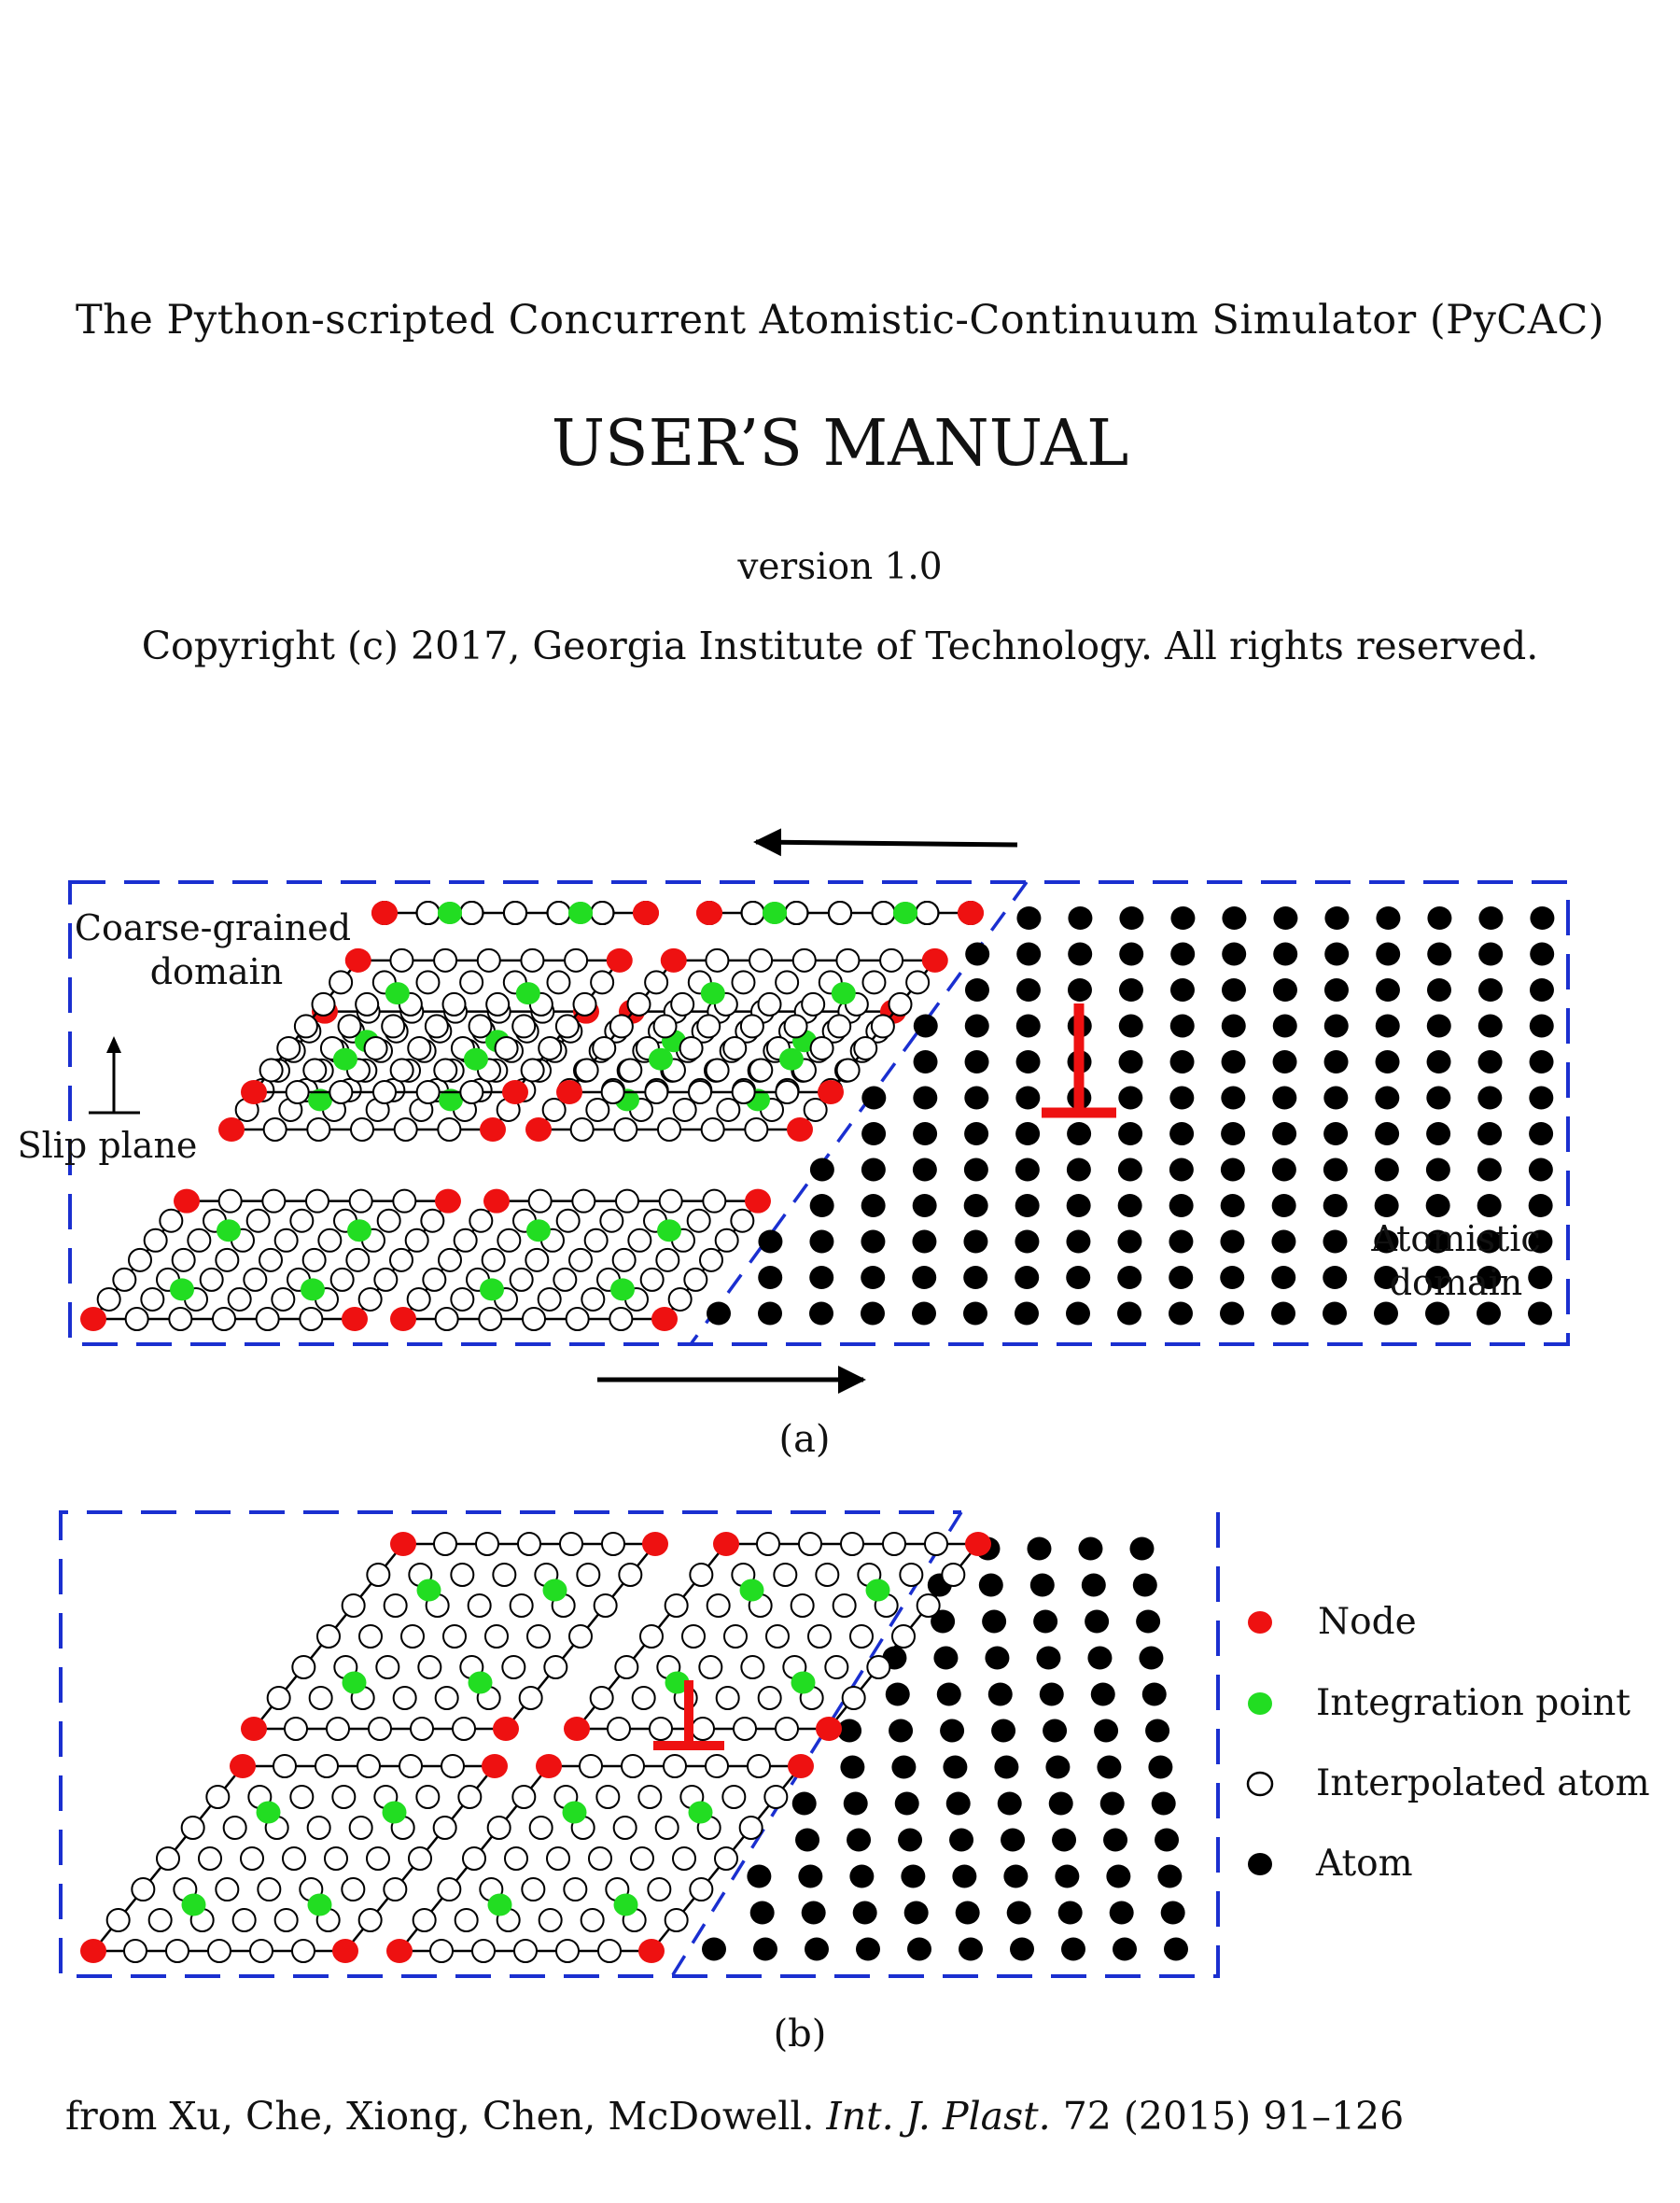  What do you see at coordinates (800, 2035) in the screenshot?
I see `caption-b: (b)` at bounding box center [800, 2035].